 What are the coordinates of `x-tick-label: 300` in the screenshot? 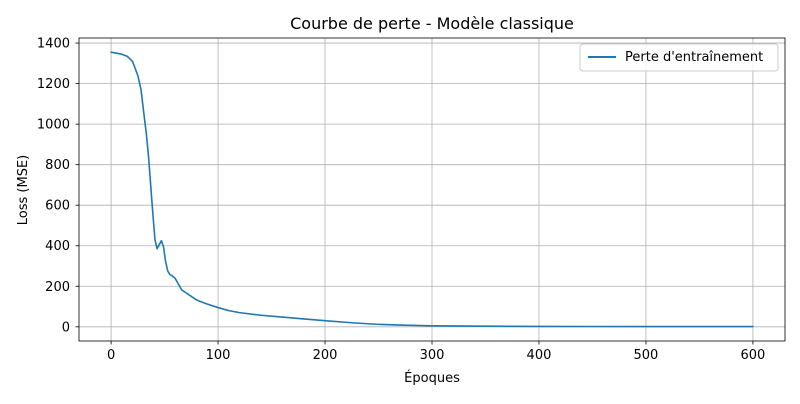 It's located at (432, 355).